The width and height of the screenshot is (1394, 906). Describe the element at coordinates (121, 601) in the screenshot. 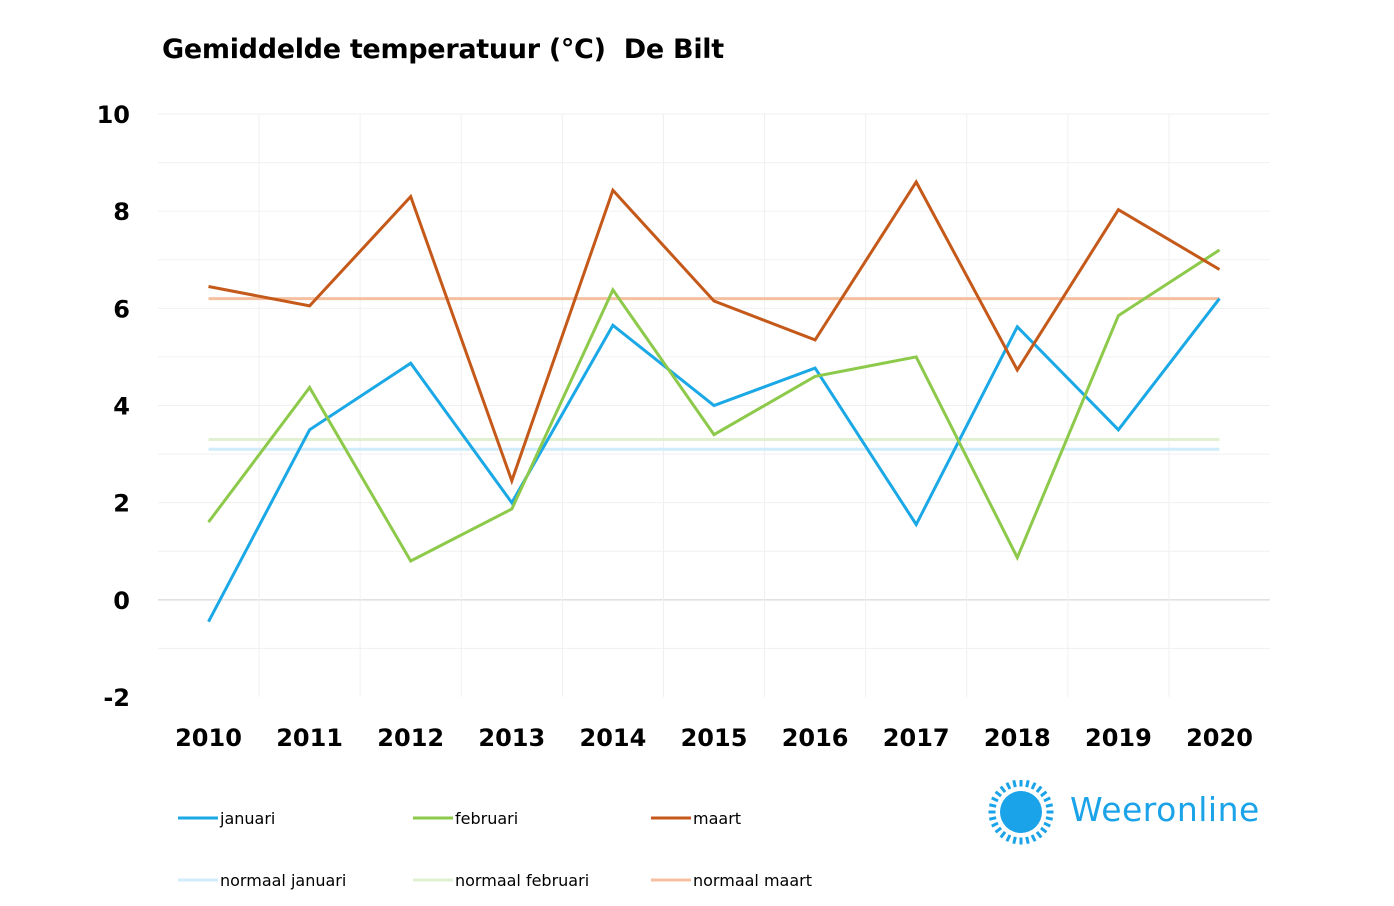

I see `y-tick-label: 0` at that location.